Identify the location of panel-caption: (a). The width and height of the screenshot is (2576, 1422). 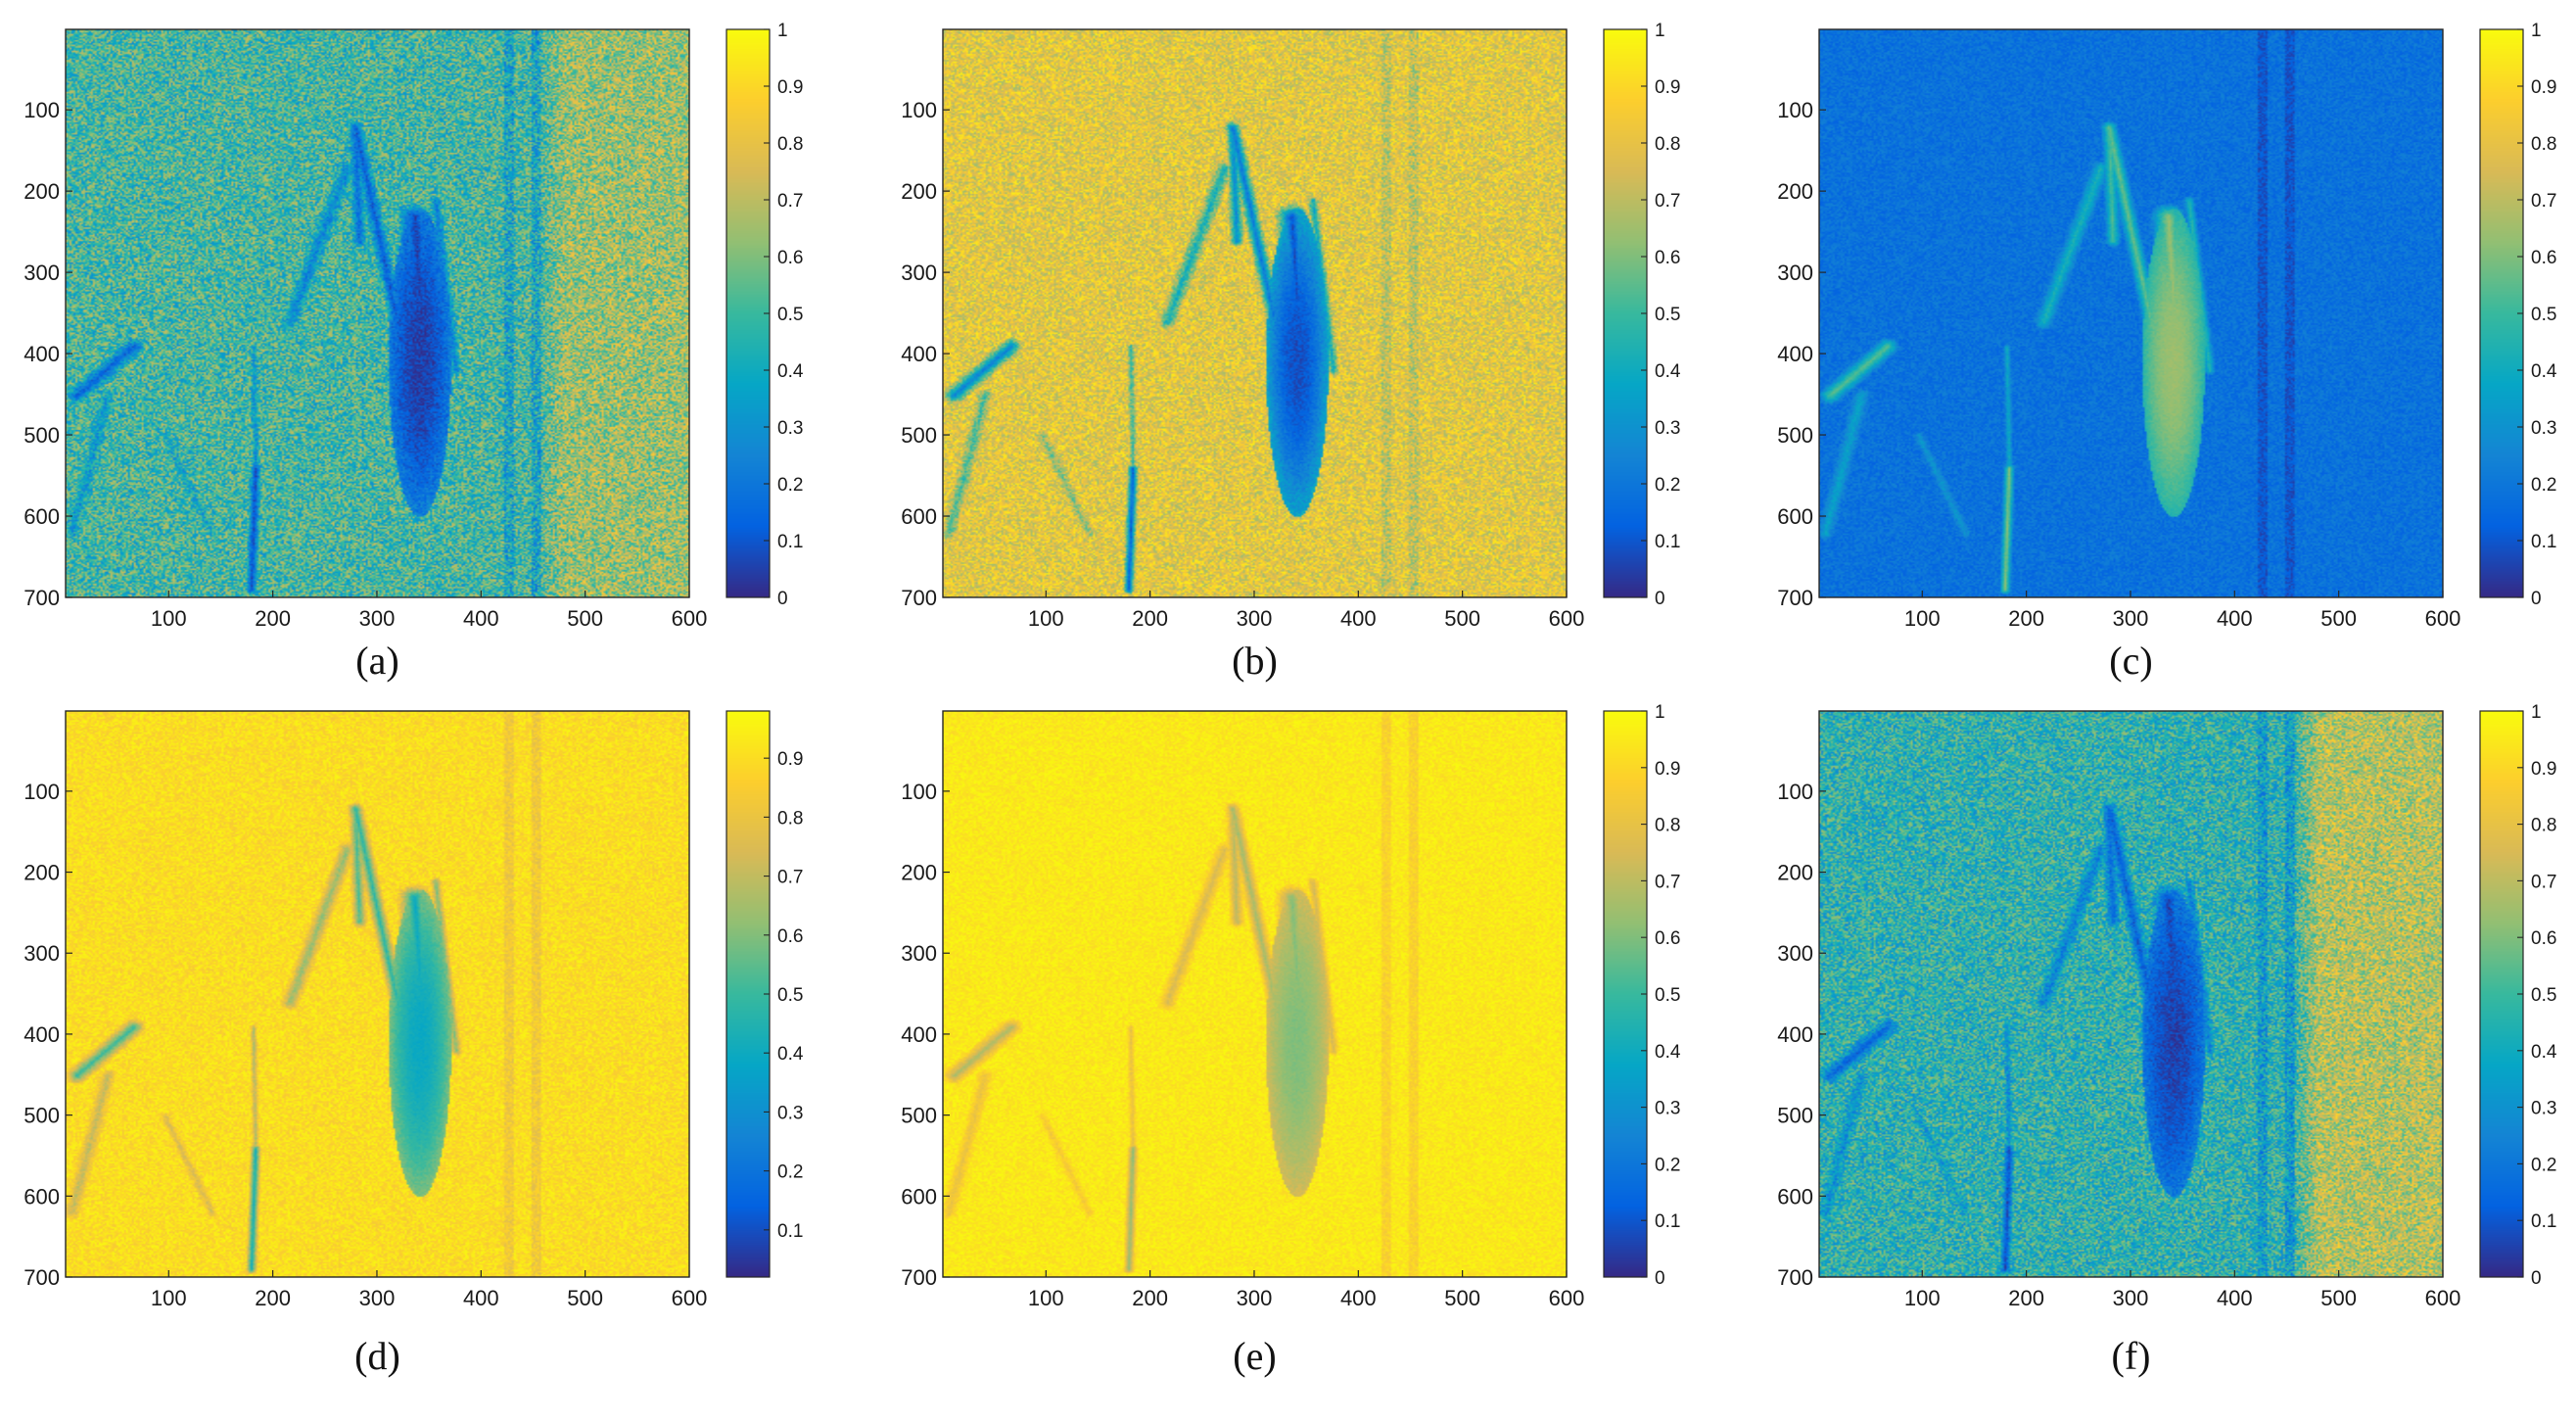
(376, 661).